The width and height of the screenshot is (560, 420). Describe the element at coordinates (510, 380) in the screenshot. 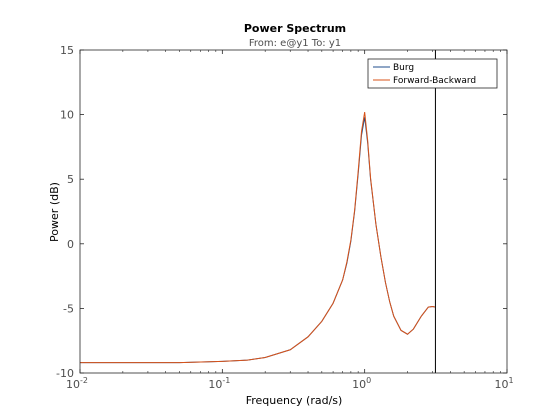

I see `x-tick-exponent: 1` at that location.